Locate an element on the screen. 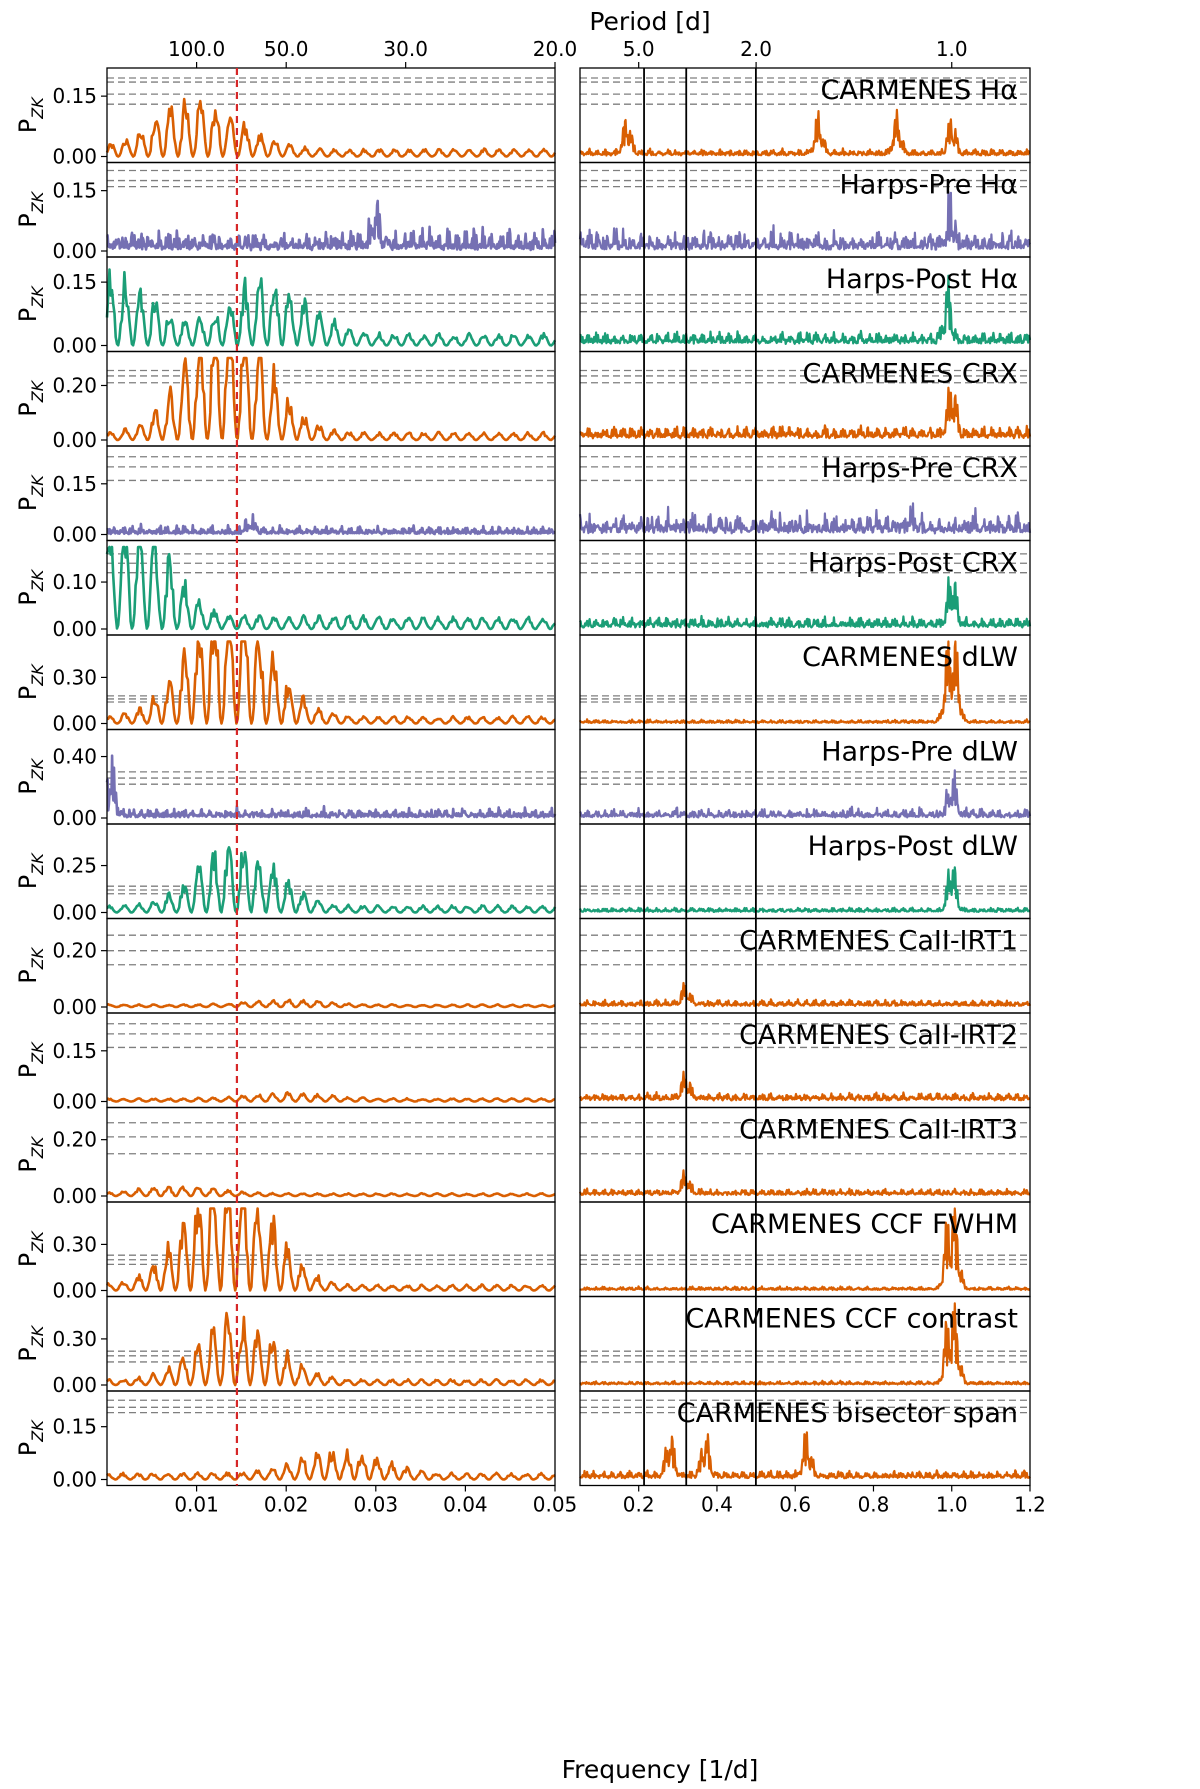 The width and height of the screenshot is (1200, 1789). ytick-label-9-1: 0.20 is located at coordinates (74, 951).